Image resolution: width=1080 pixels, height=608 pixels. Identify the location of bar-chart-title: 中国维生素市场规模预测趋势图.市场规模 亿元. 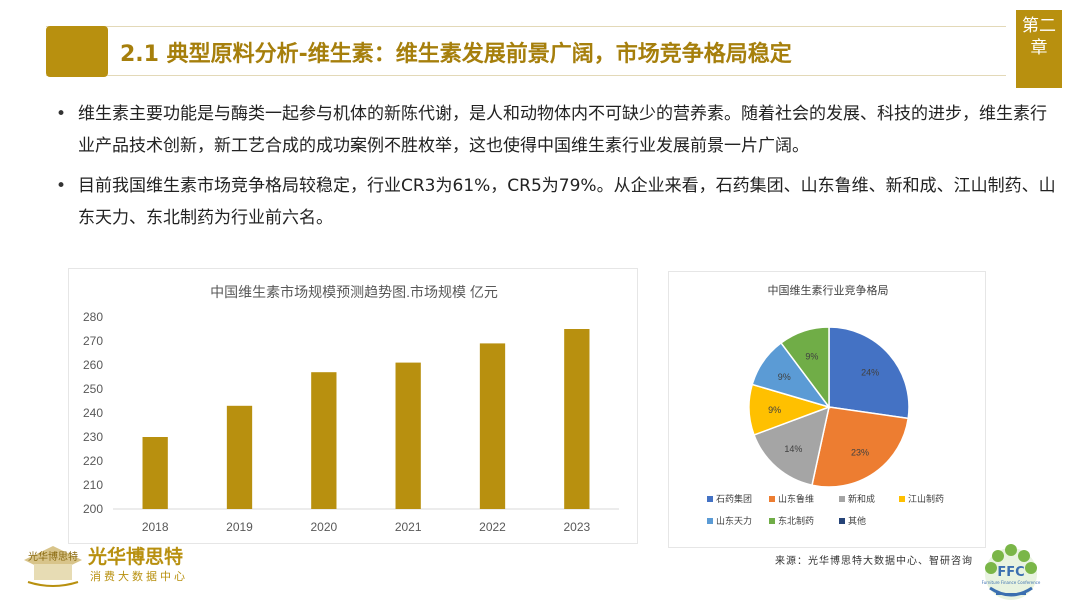
(354, 292).